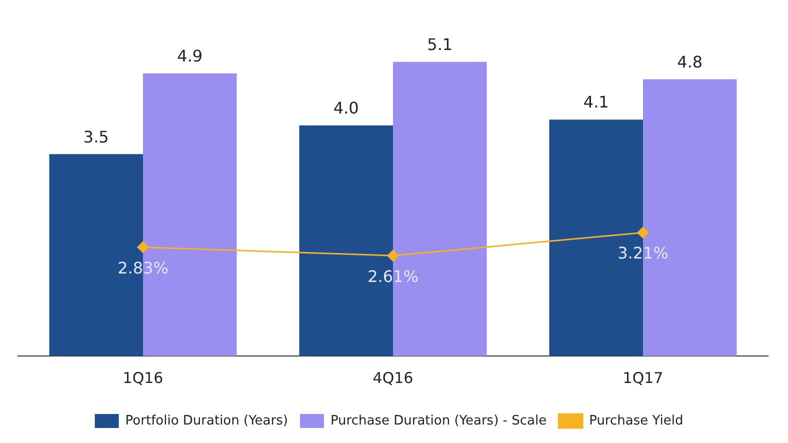 The height and width of the screenshot is (443, 788). I want to click on data-label: 3.21%, so click(643, 253).